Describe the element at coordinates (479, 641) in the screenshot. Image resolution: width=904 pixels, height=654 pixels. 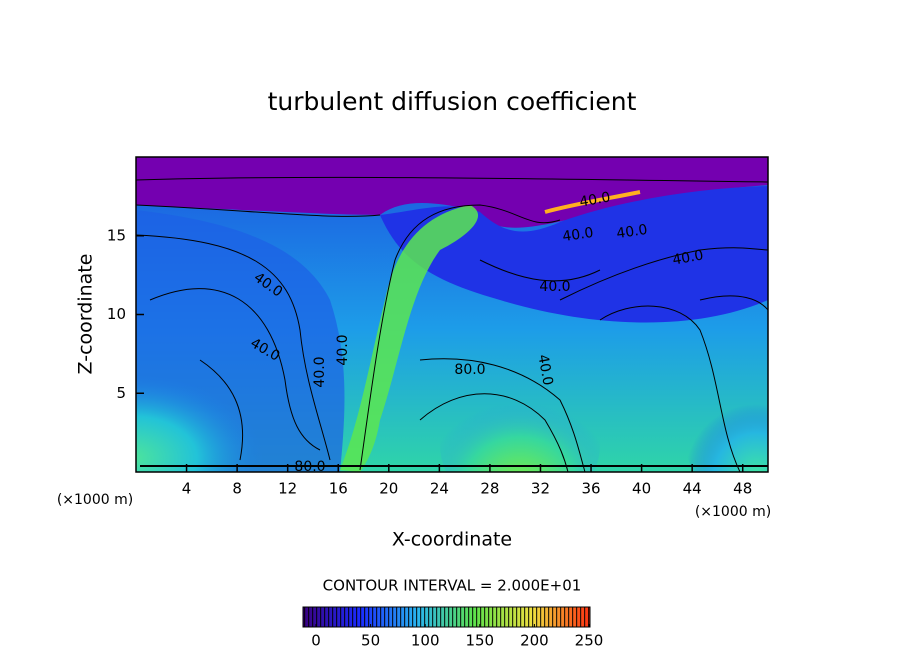
I see `colorbar-tick-label: 150` at that location.